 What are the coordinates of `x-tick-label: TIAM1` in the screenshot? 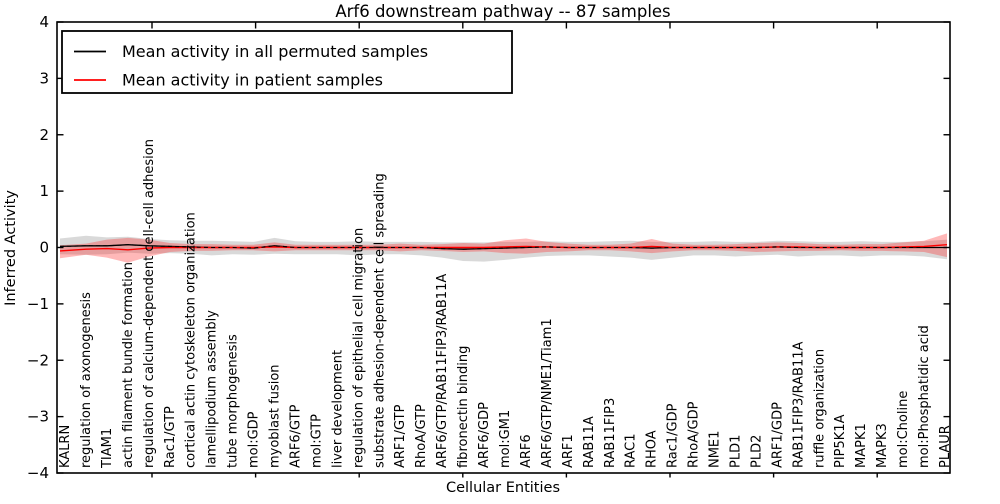 It's located at (107, 448).